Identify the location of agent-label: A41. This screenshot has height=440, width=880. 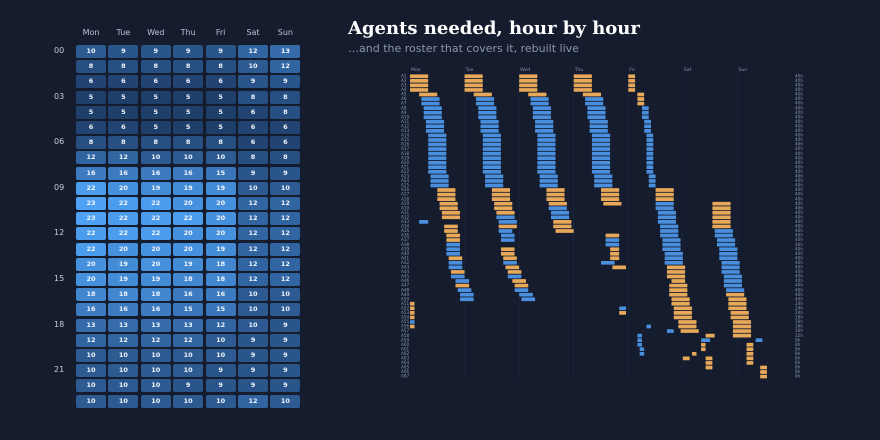
(405, 257).